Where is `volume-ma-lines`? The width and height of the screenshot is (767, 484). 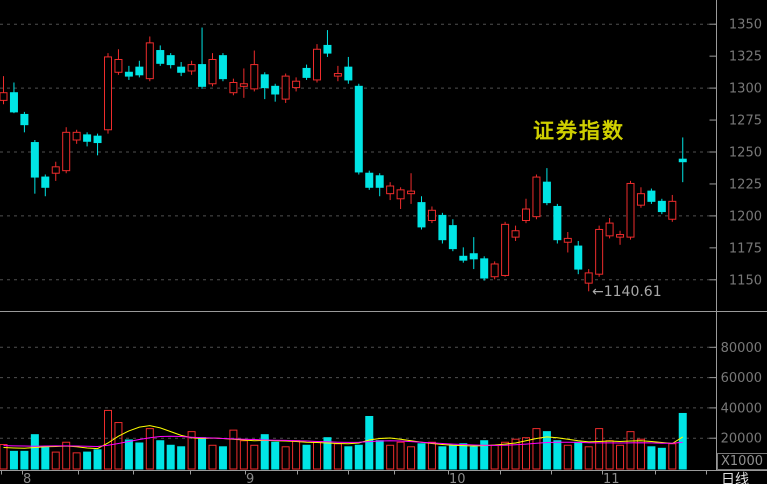
volume-ma-lines is located at coordinates (343, 437).